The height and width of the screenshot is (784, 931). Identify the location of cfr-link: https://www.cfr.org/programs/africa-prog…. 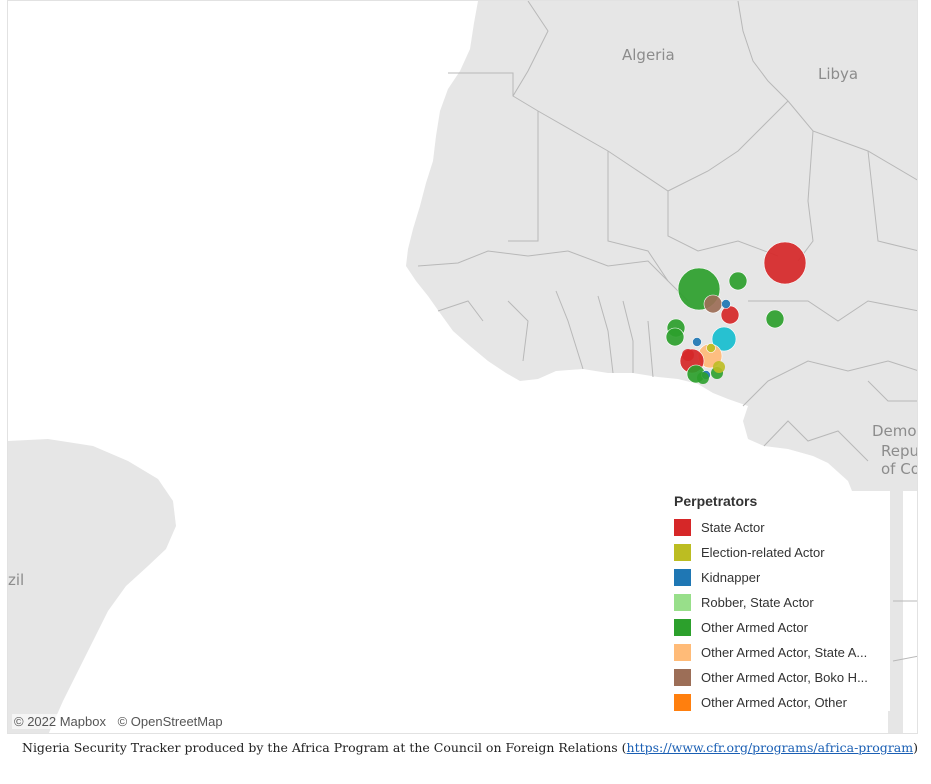
(770, 747).